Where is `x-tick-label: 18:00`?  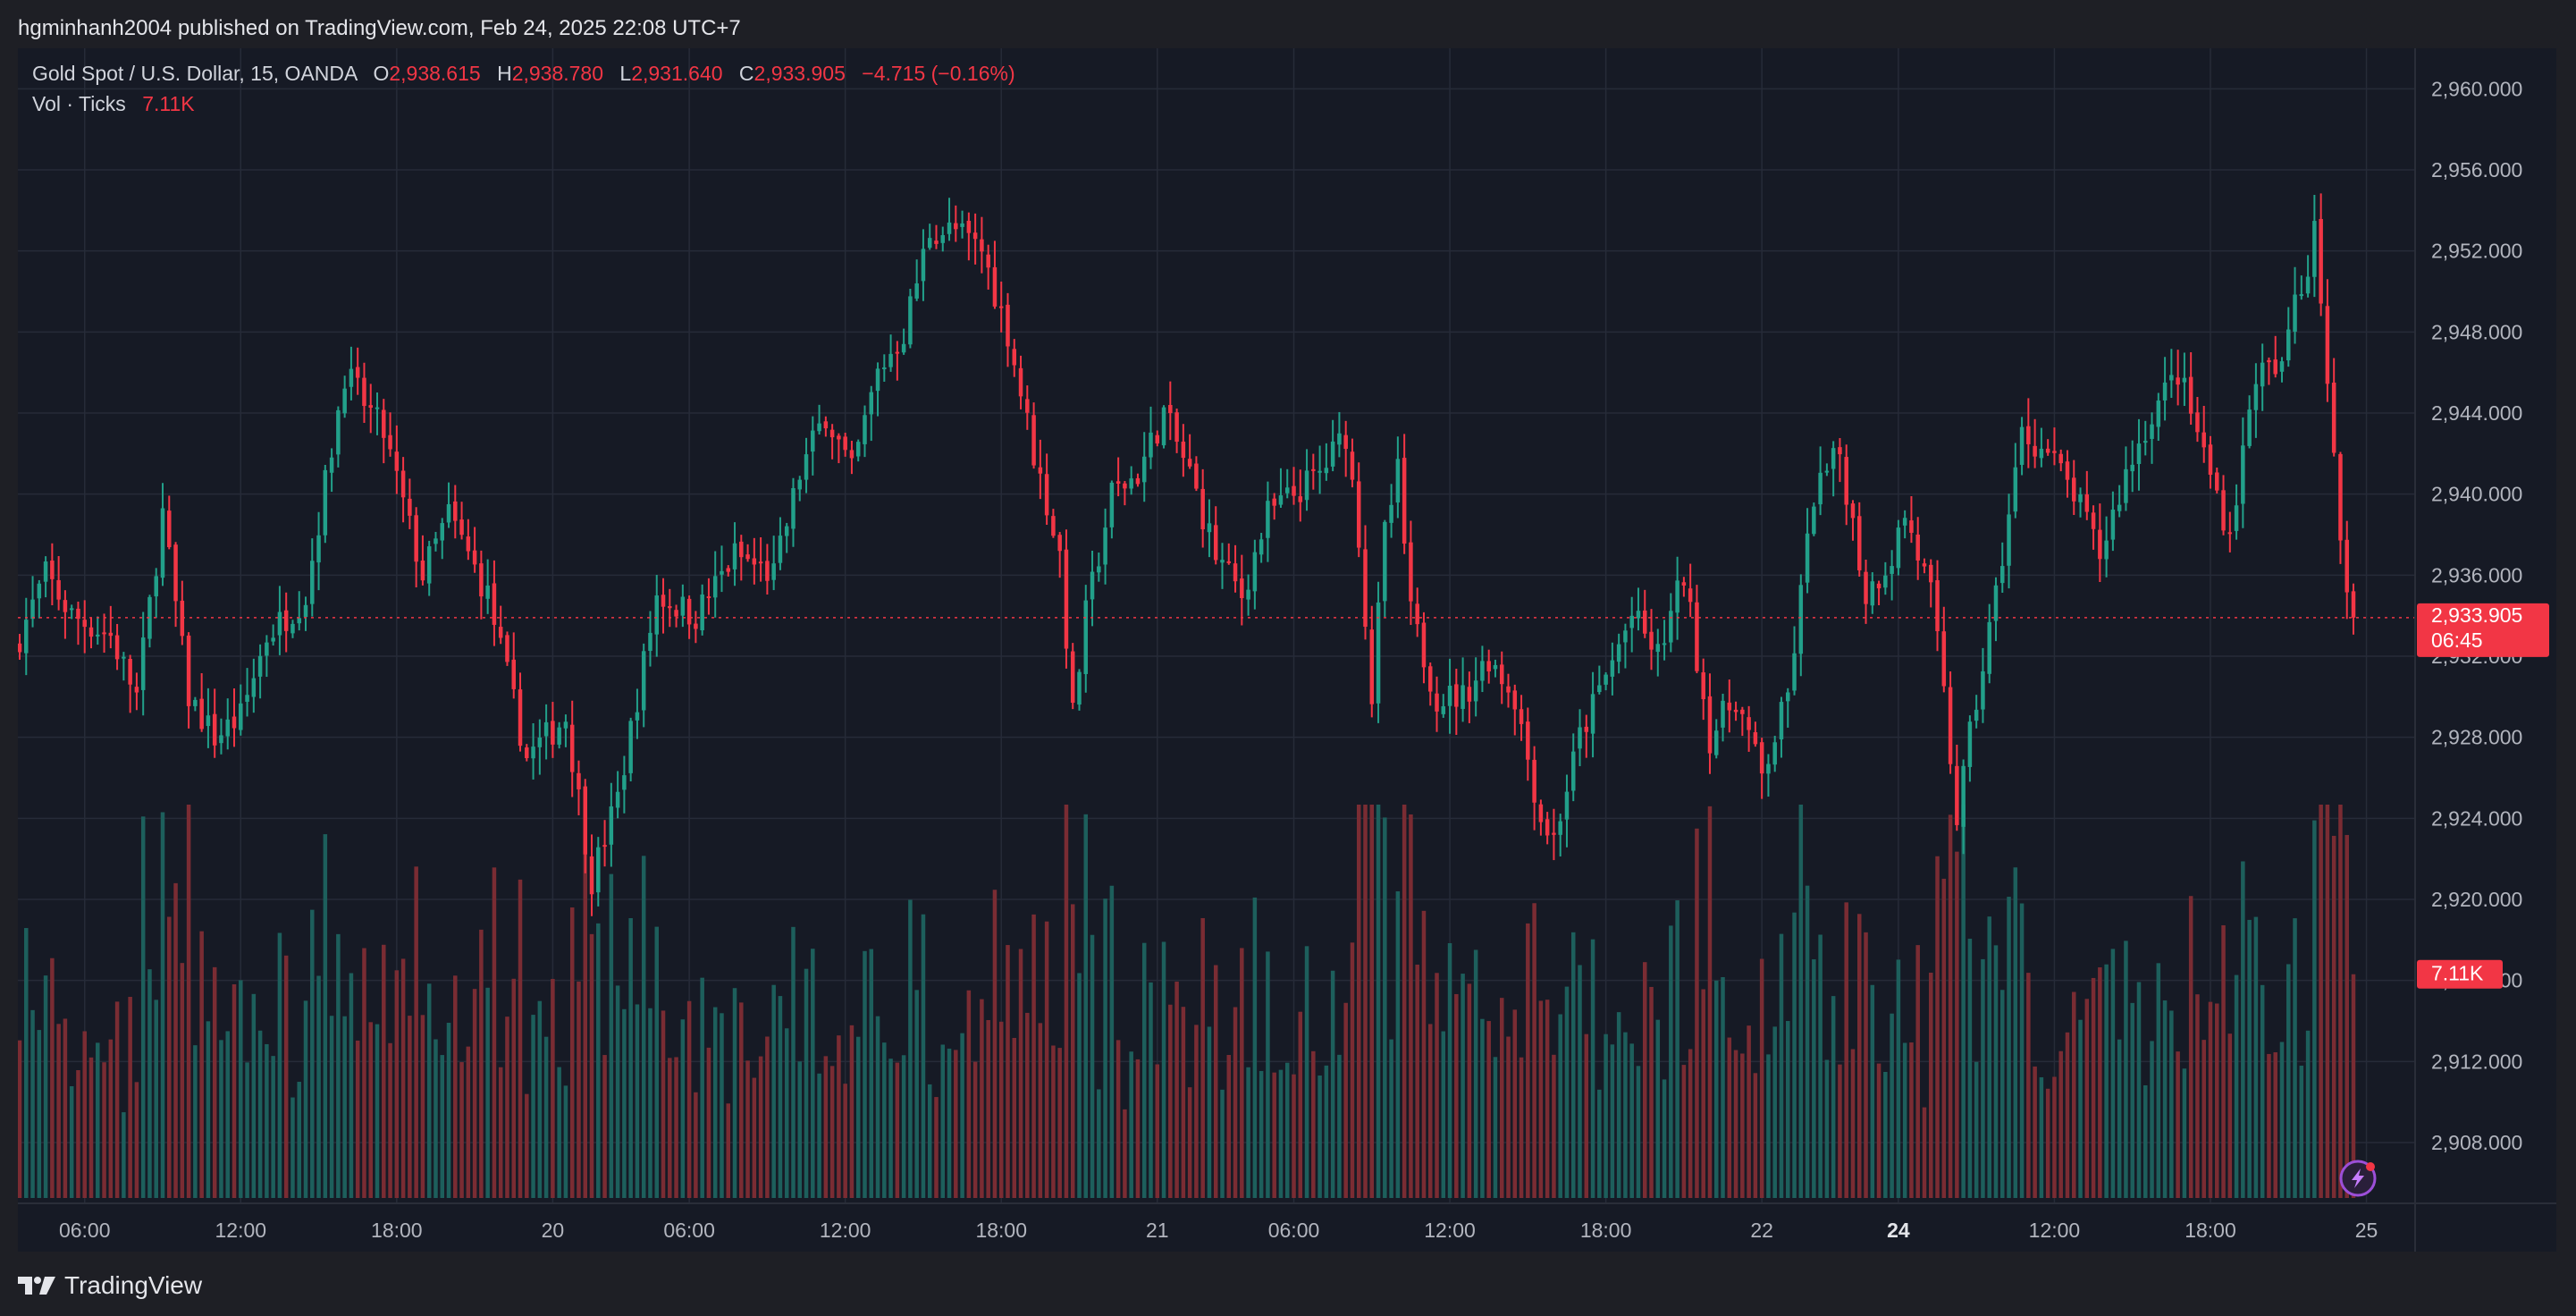
x-tick-label: 18:00 is located at coordinates (2211, 1230).